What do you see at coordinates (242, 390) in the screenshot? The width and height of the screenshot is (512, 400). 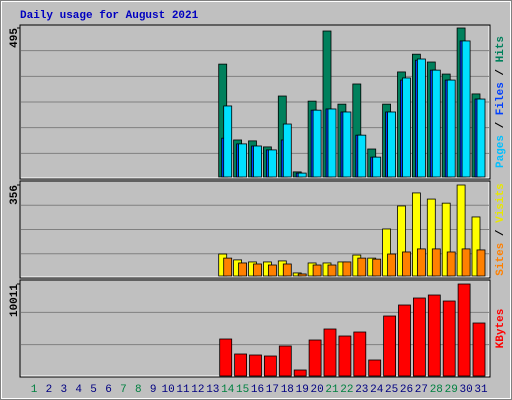 I see `x-tick-label: 15` at bounding box center [242, 390].